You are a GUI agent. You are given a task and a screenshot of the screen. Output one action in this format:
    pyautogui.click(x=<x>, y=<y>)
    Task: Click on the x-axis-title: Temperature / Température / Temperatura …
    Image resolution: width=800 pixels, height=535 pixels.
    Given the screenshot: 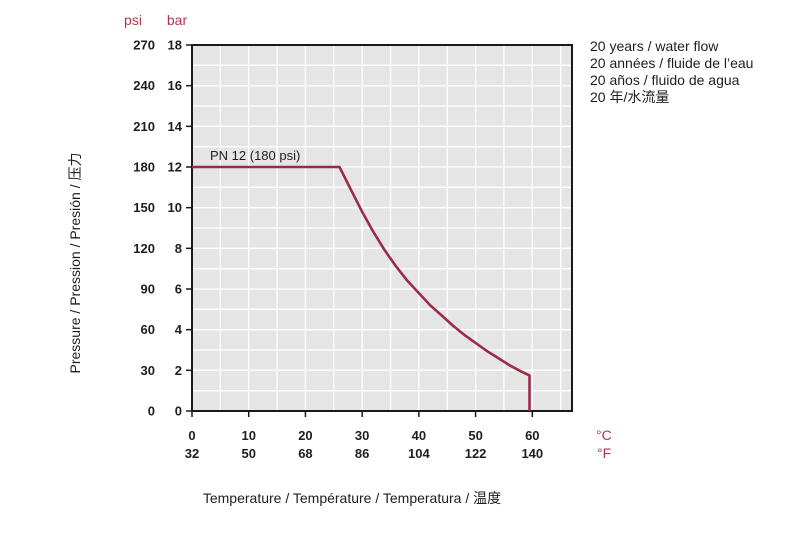 What is the action you would take?
    pyautogui.click(x=352, y=498)
    